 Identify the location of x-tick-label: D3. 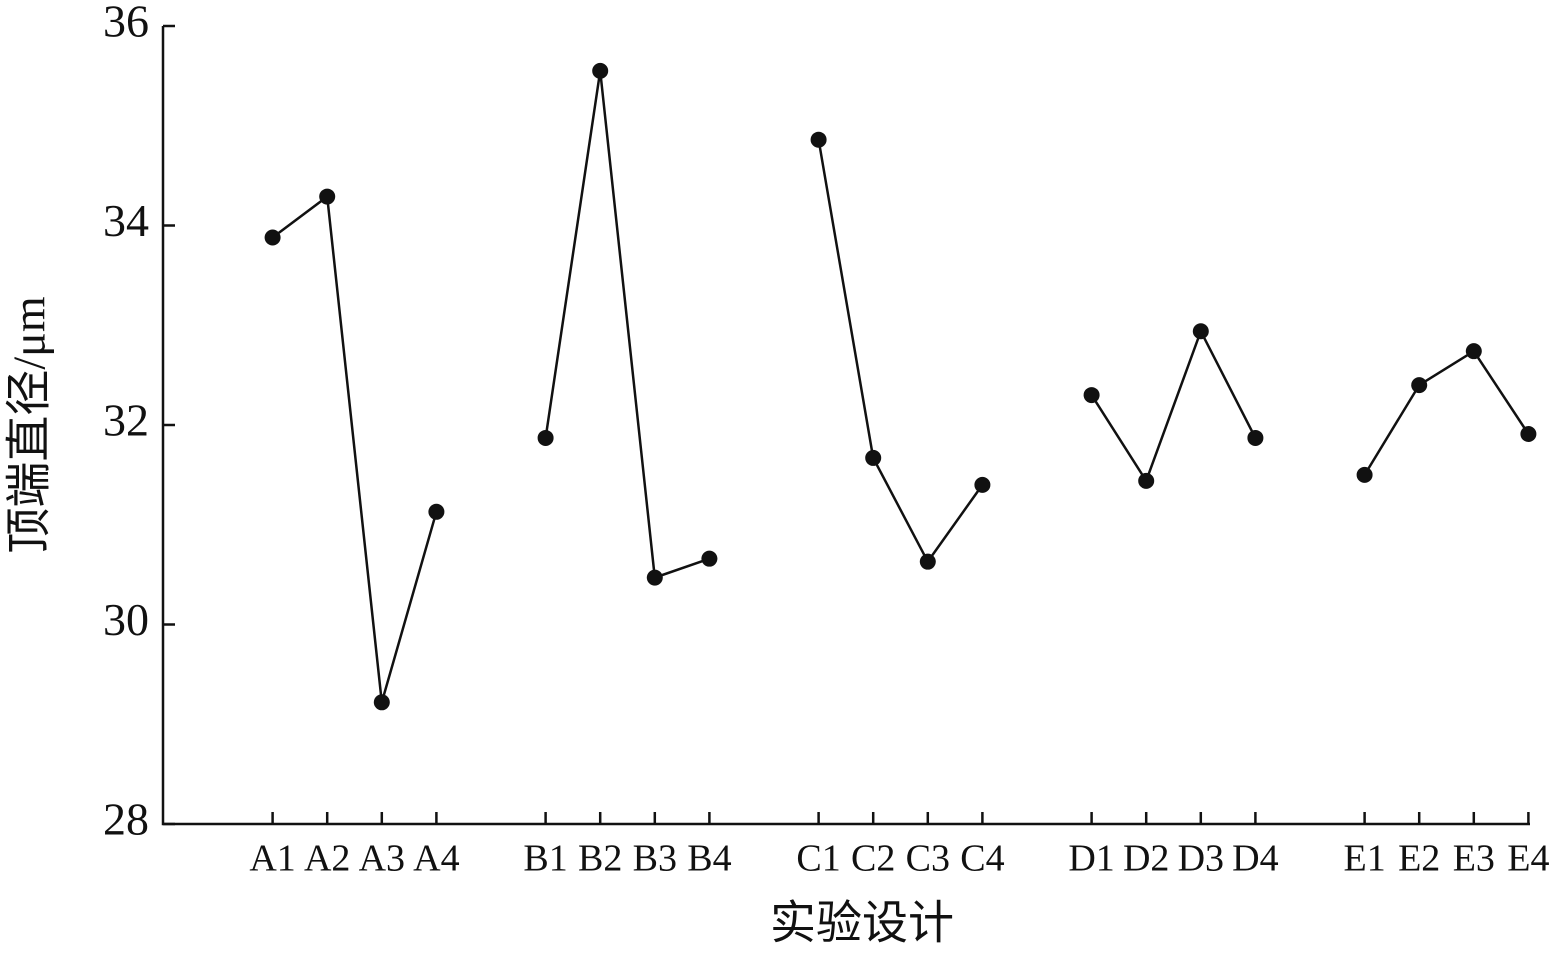
(1201, 859).